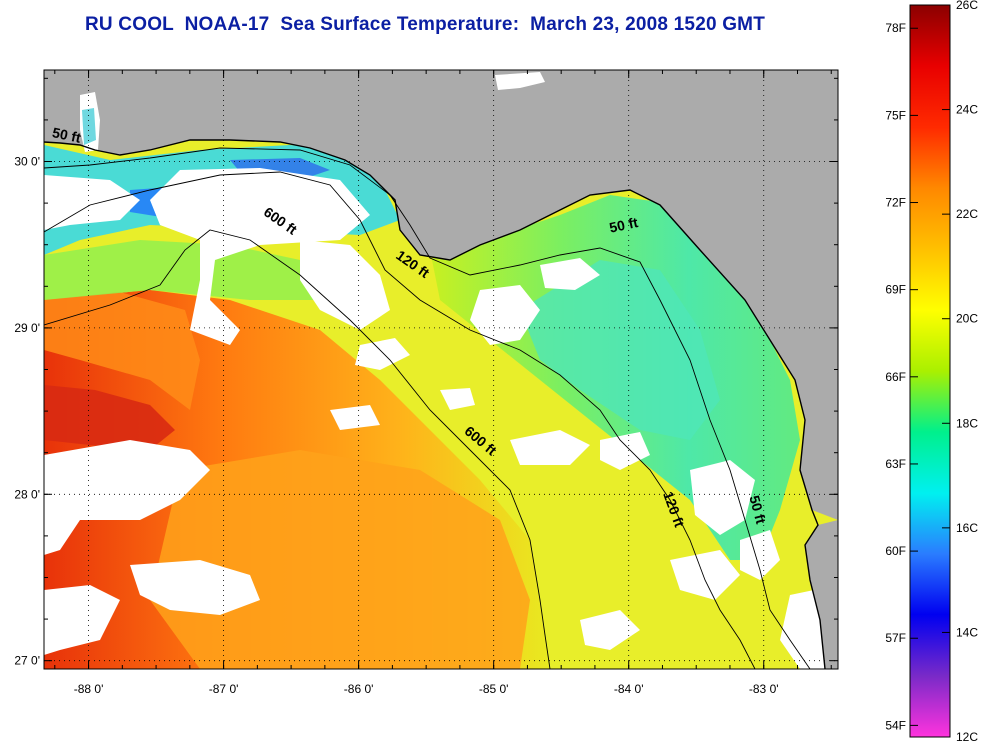 This screenshot has width=992, height=754. Describe the element at coordinates (27, 661) in the screenshot. I see `lat-tick-label: 27 0'` at that location.